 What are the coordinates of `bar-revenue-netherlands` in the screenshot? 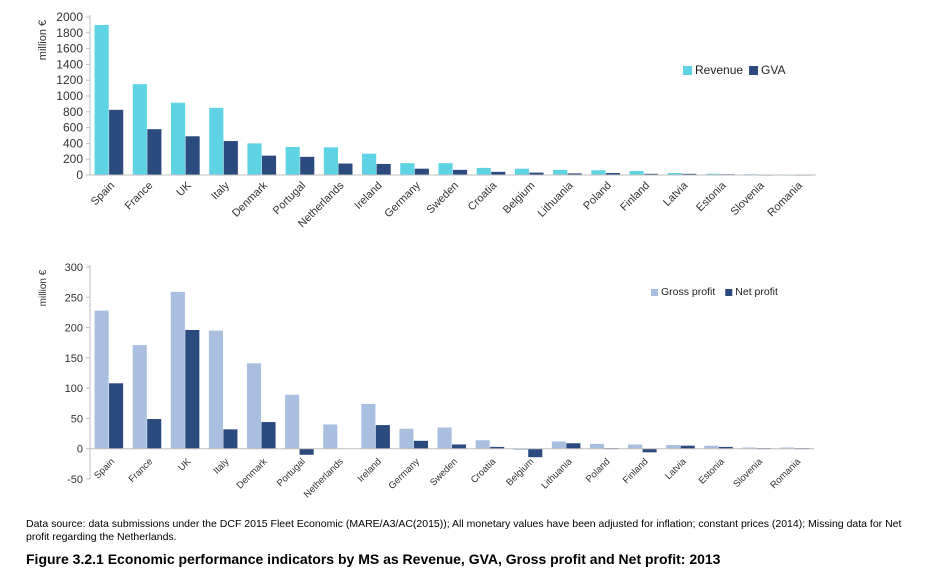 It's located at (330, 161).